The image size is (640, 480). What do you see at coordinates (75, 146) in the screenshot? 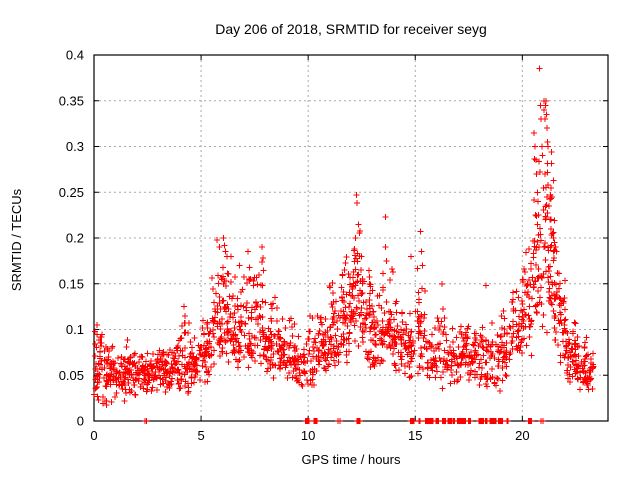
I see `y-tick-label: 0.3` at bounding box center [75, 146].